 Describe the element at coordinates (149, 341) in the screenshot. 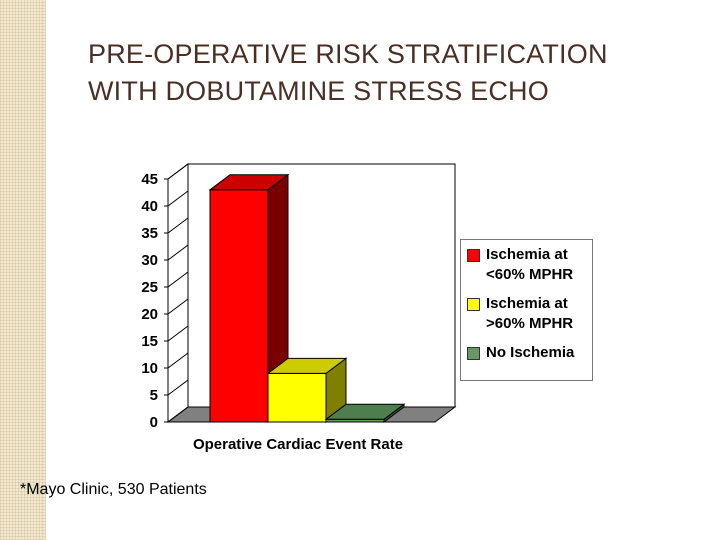

I see `y-tick-label: 15` at that location.